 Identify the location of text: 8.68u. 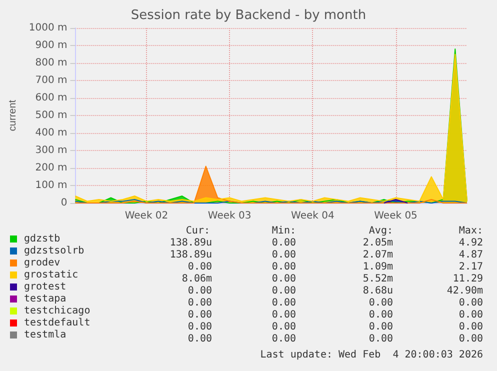
(378, 291).